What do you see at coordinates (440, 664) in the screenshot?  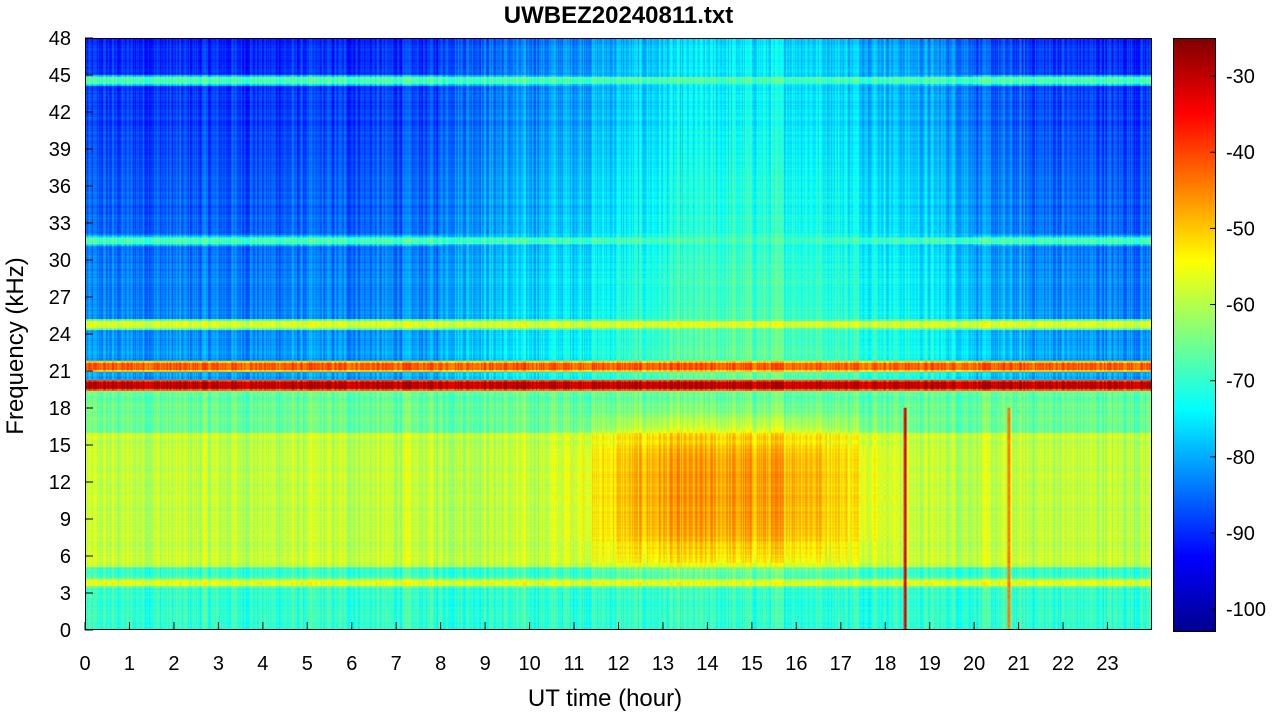 I see `x-tick-label: 8` at bounding box center [440, 664].